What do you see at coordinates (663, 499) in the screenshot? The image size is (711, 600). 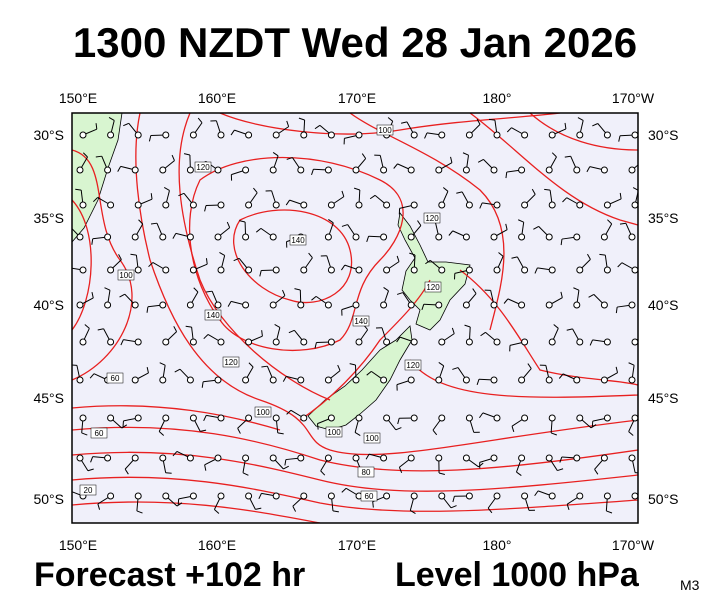 I see `lat-label: 50°S` at bounding box center [663, 499].